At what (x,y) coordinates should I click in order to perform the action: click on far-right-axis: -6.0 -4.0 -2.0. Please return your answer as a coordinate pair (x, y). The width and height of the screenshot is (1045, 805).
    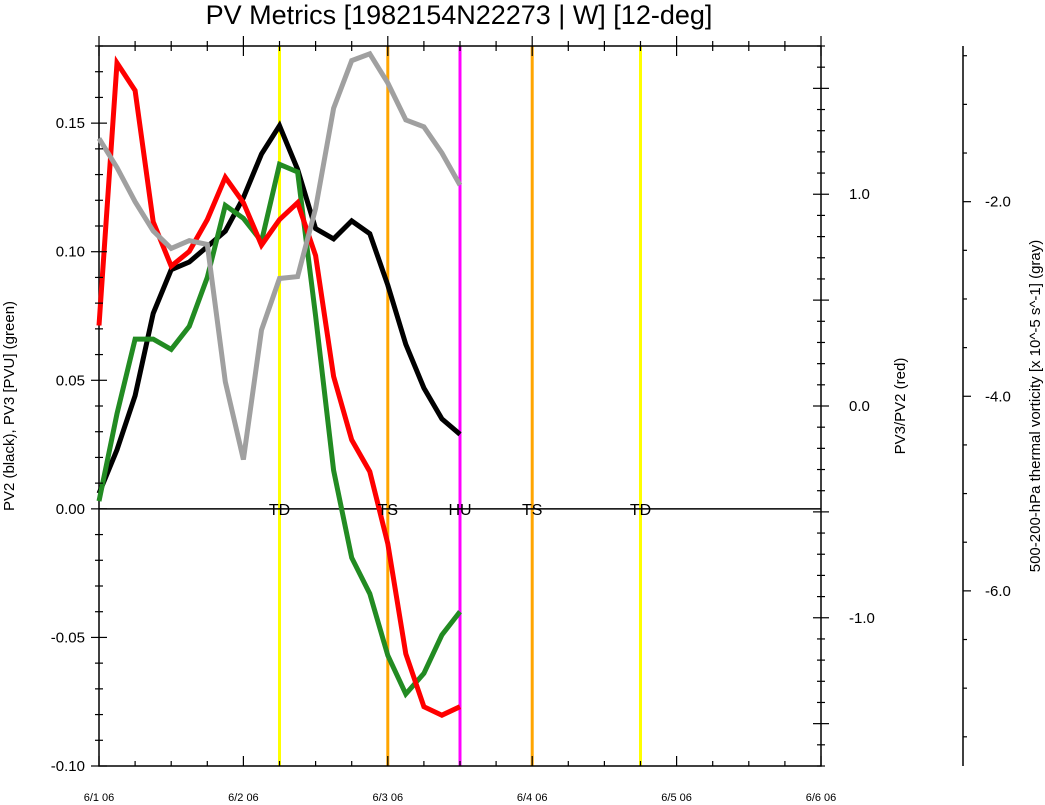
    Looking at the image, I should click on (986, 406).